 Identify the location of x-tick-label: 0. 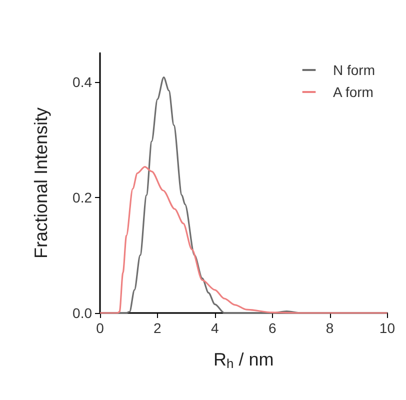
(100, 328).